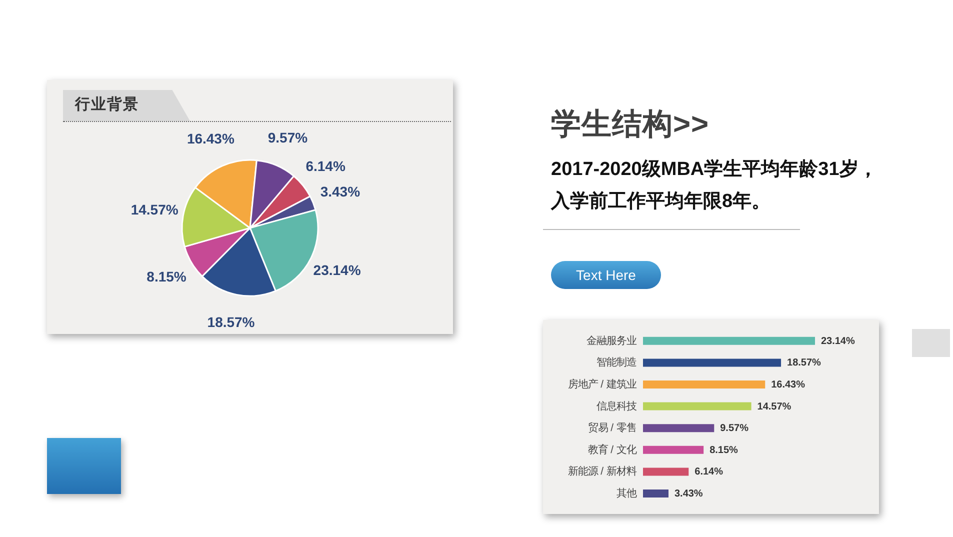 This screenshot has height=537, width=953. What do you see at coordinates (107, 105) in the screenshot?
I see `chart-title: 行业背景` at bounding box center [107, 105].